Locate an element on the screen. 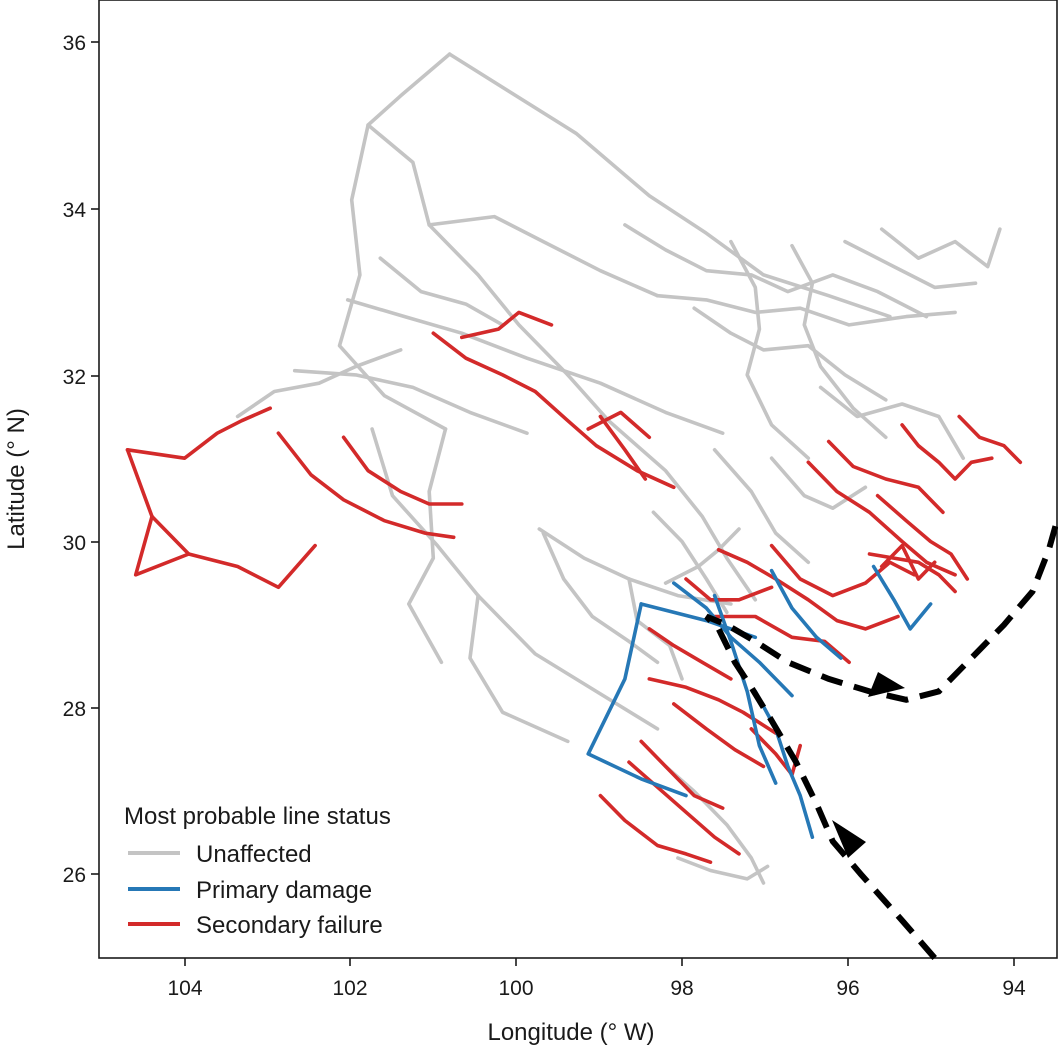 This screenshot has width=1058, height=1048. y-axis: 26 28 30 32 34 36 Latitude (° N) is located at coordinates (51, 459).